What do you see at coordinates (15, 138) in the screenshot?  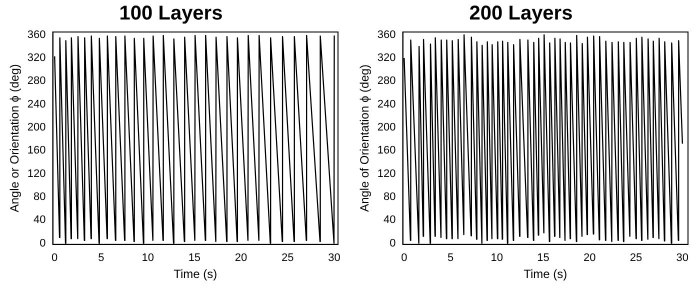 I see `y-axis-title: Angle or Orientation ϕ (deg)` at bounding box center [15, 138].